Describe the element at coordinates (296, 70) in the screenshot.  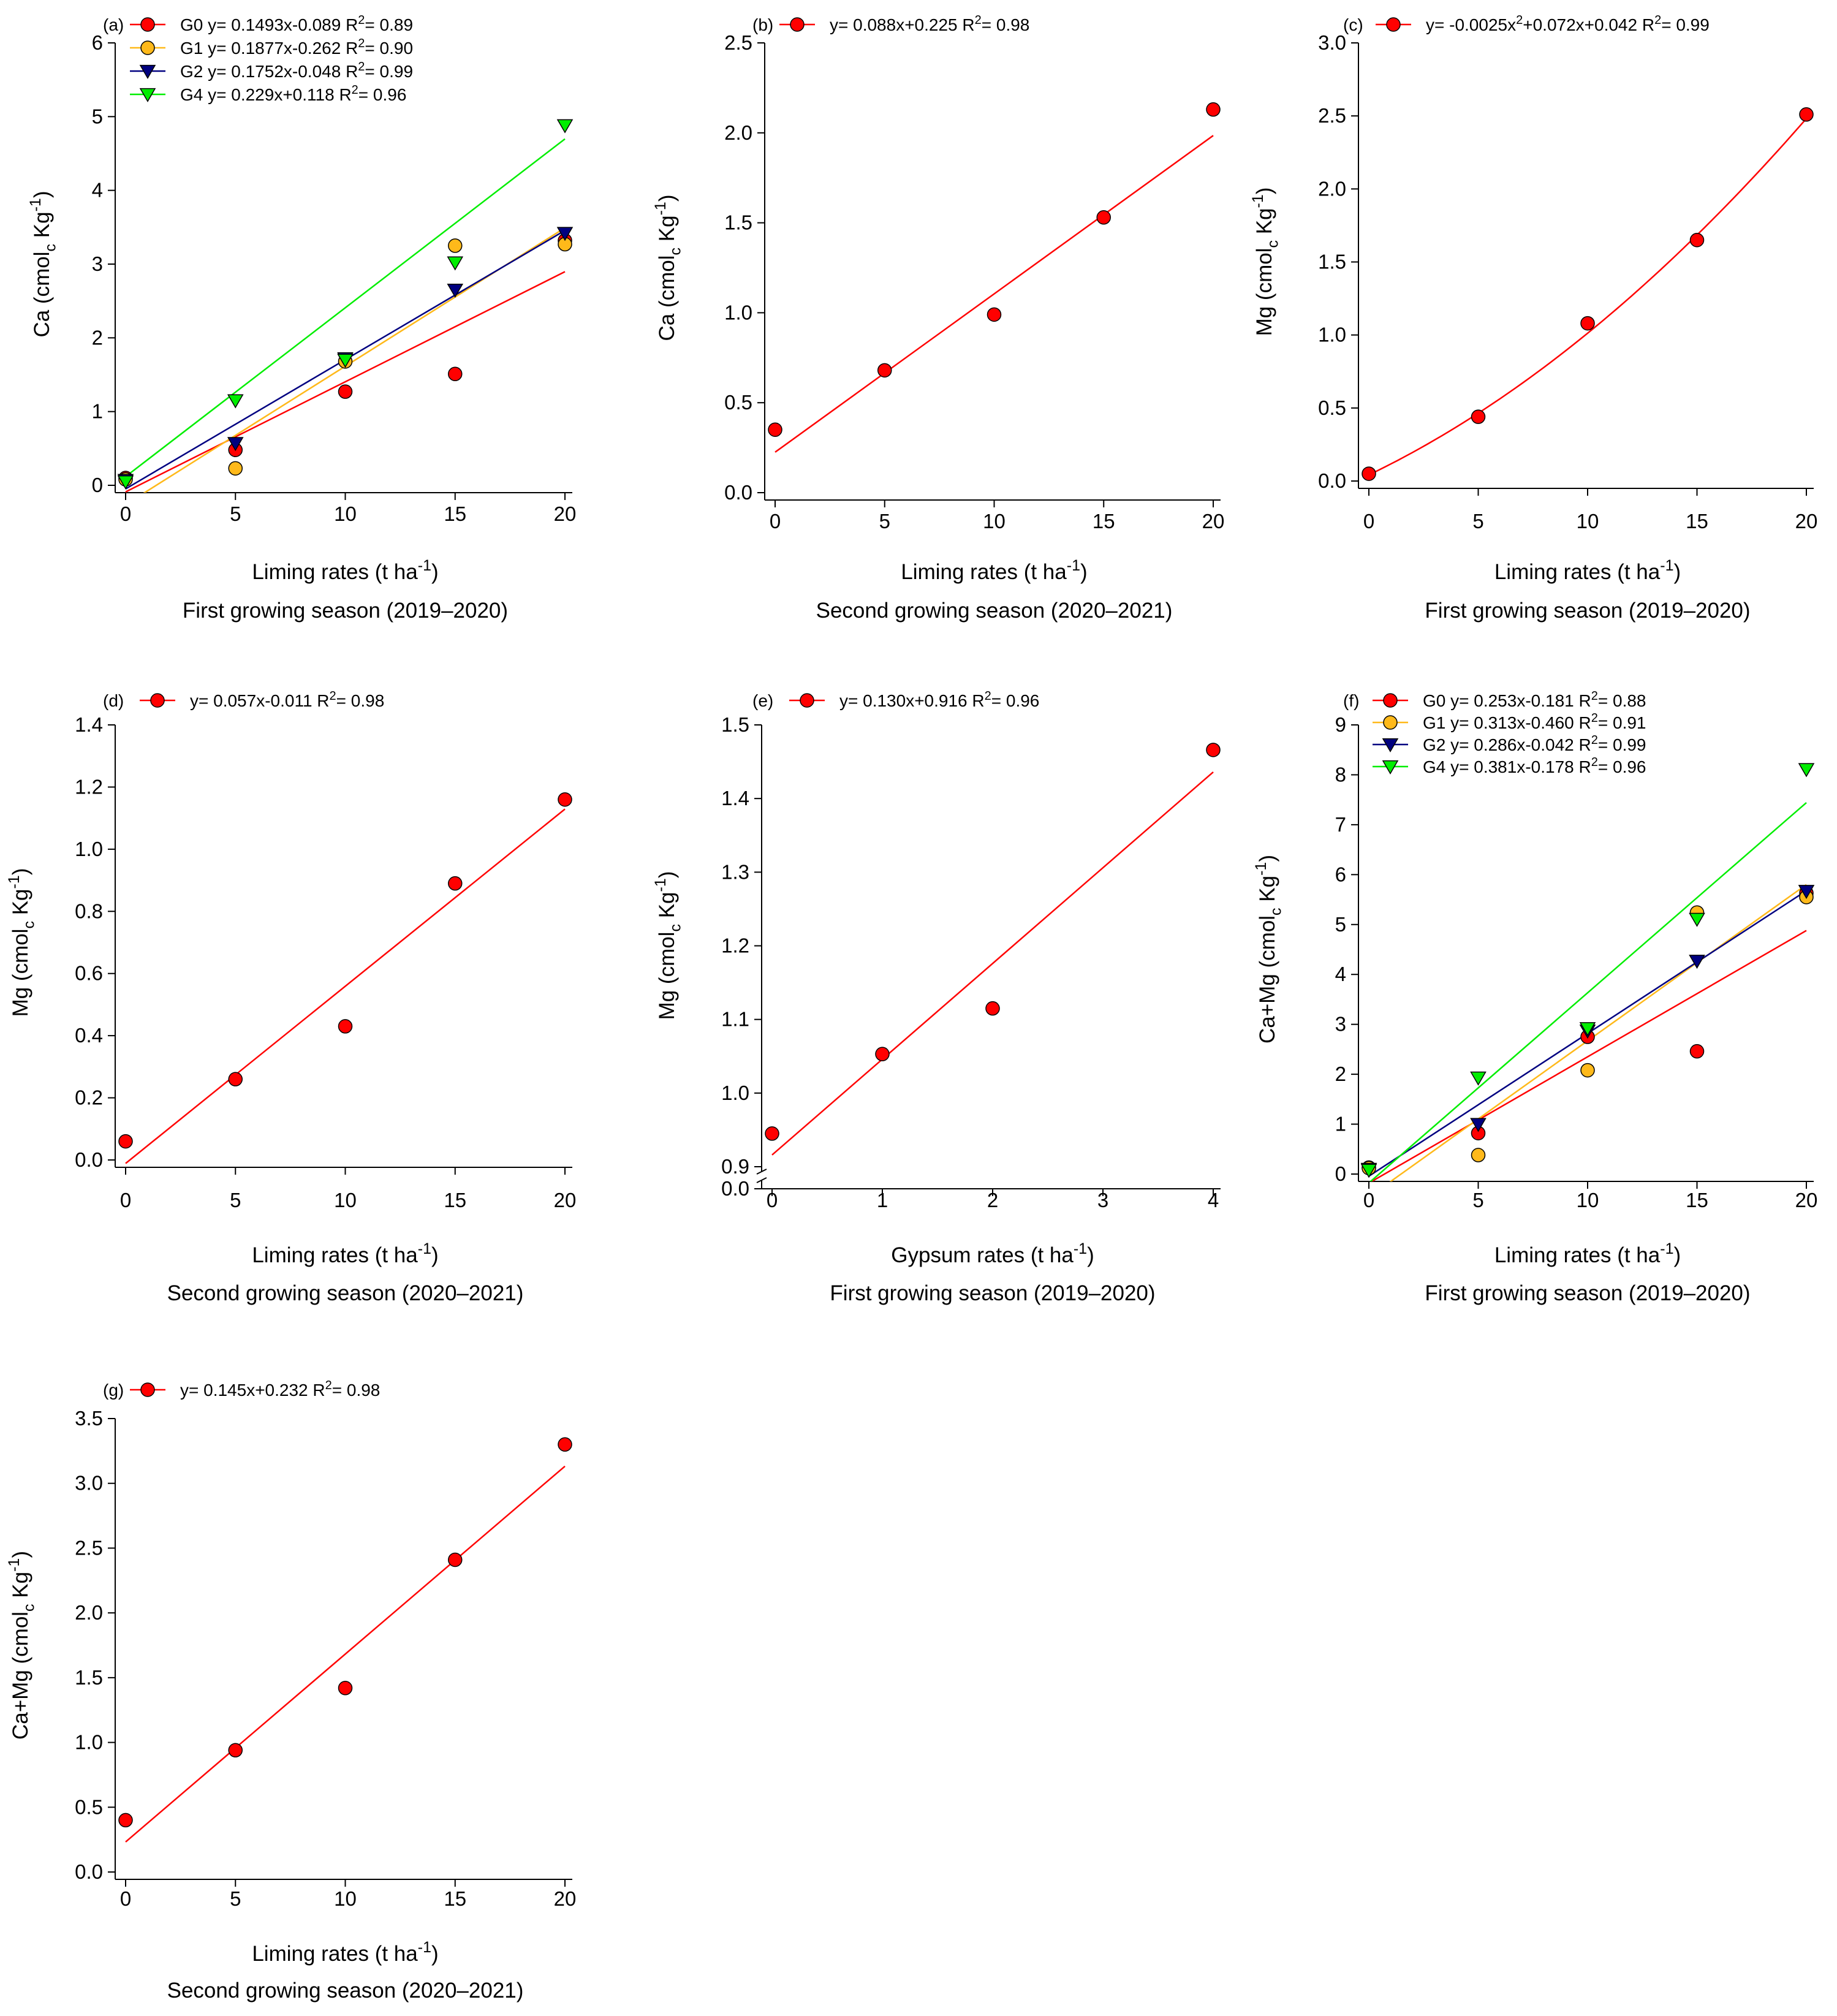
I see `legend-entry: G2 y= 0.1752x-0.048 R2= 0.99` at that location.